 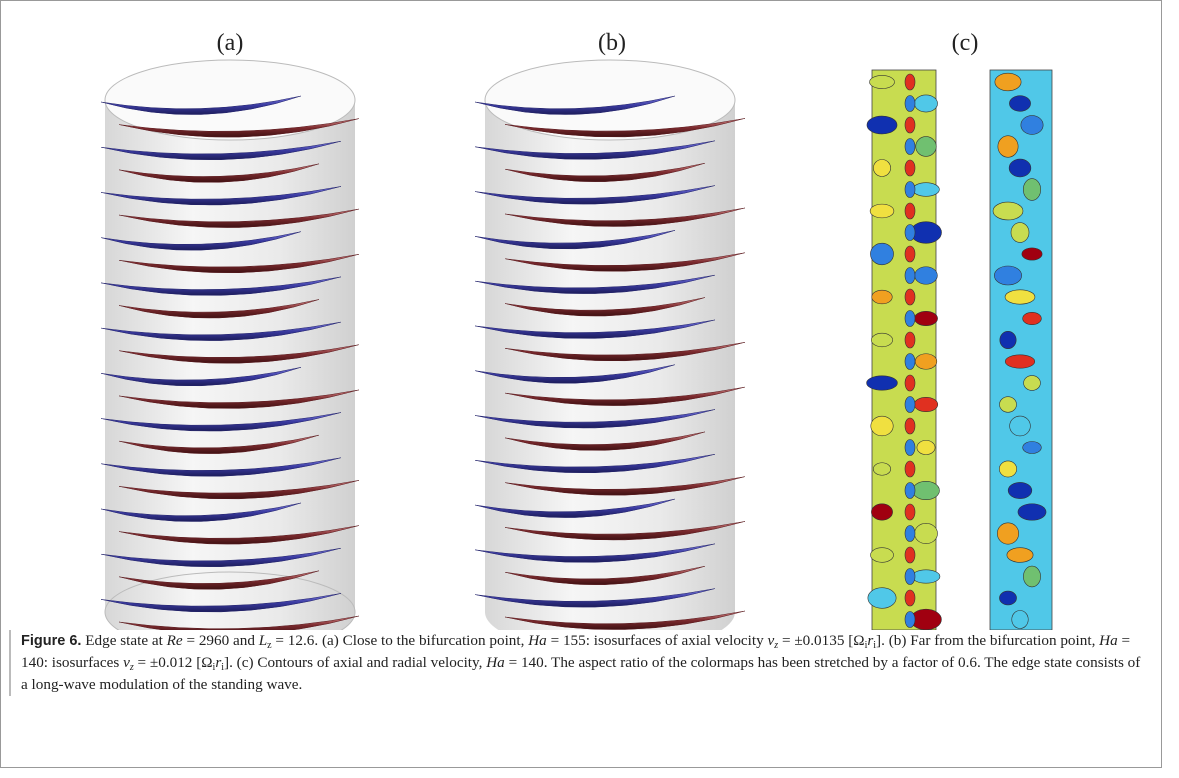 What do you see at coordinates (988, 640) in the screenshot?
I see `caption-text: ]. (b) Far from the bifurcation point,` at bounding box center [988, 640].